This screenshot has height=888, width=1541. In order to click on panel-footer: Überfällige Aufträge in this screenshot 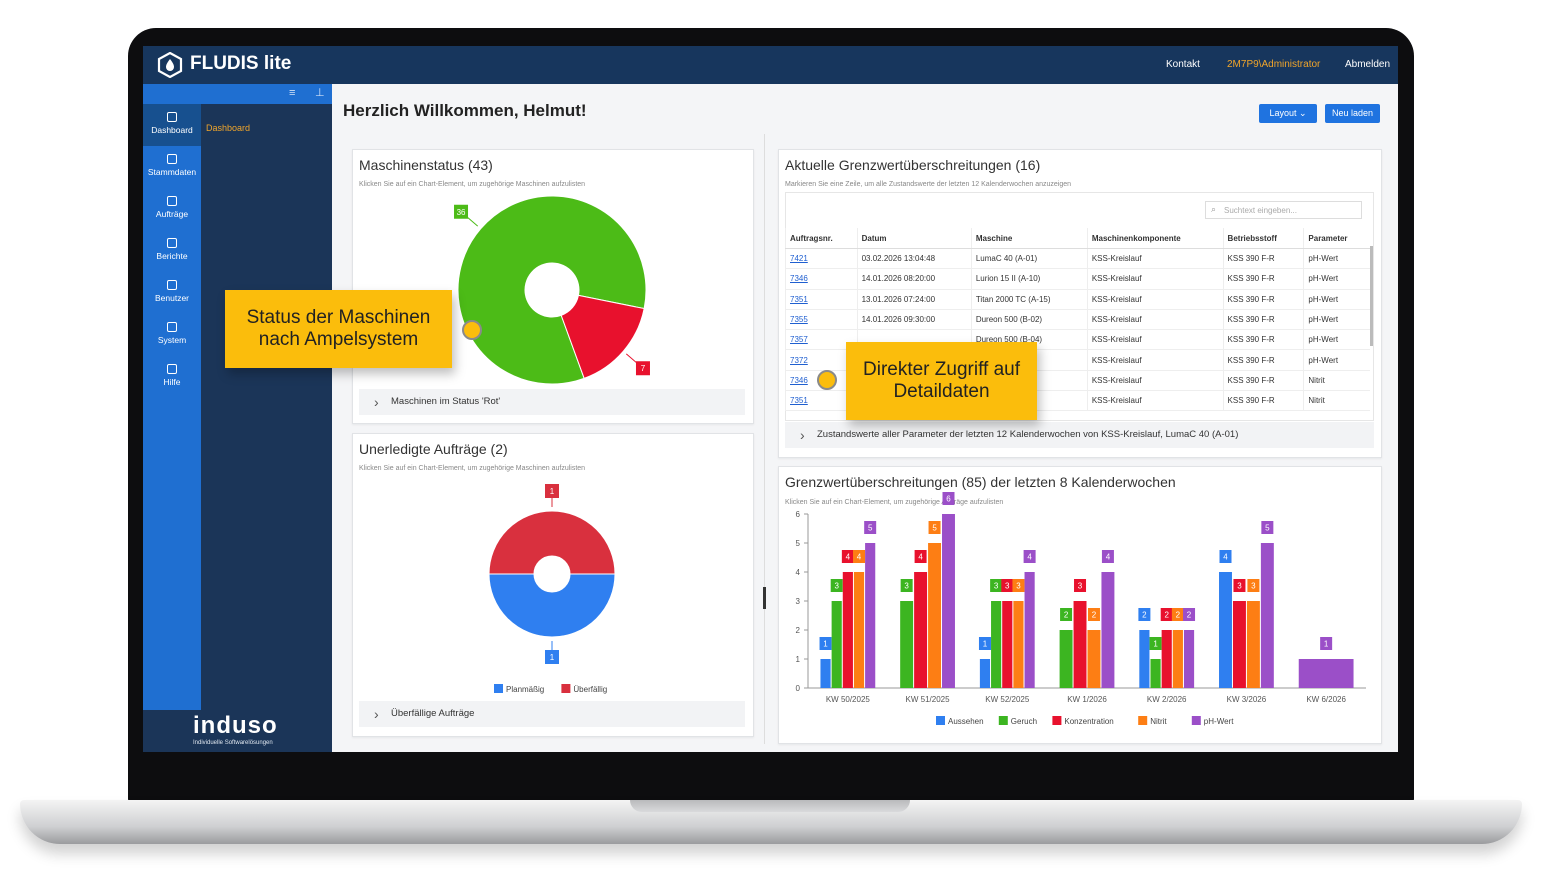, I will do `click(552, 714)`.